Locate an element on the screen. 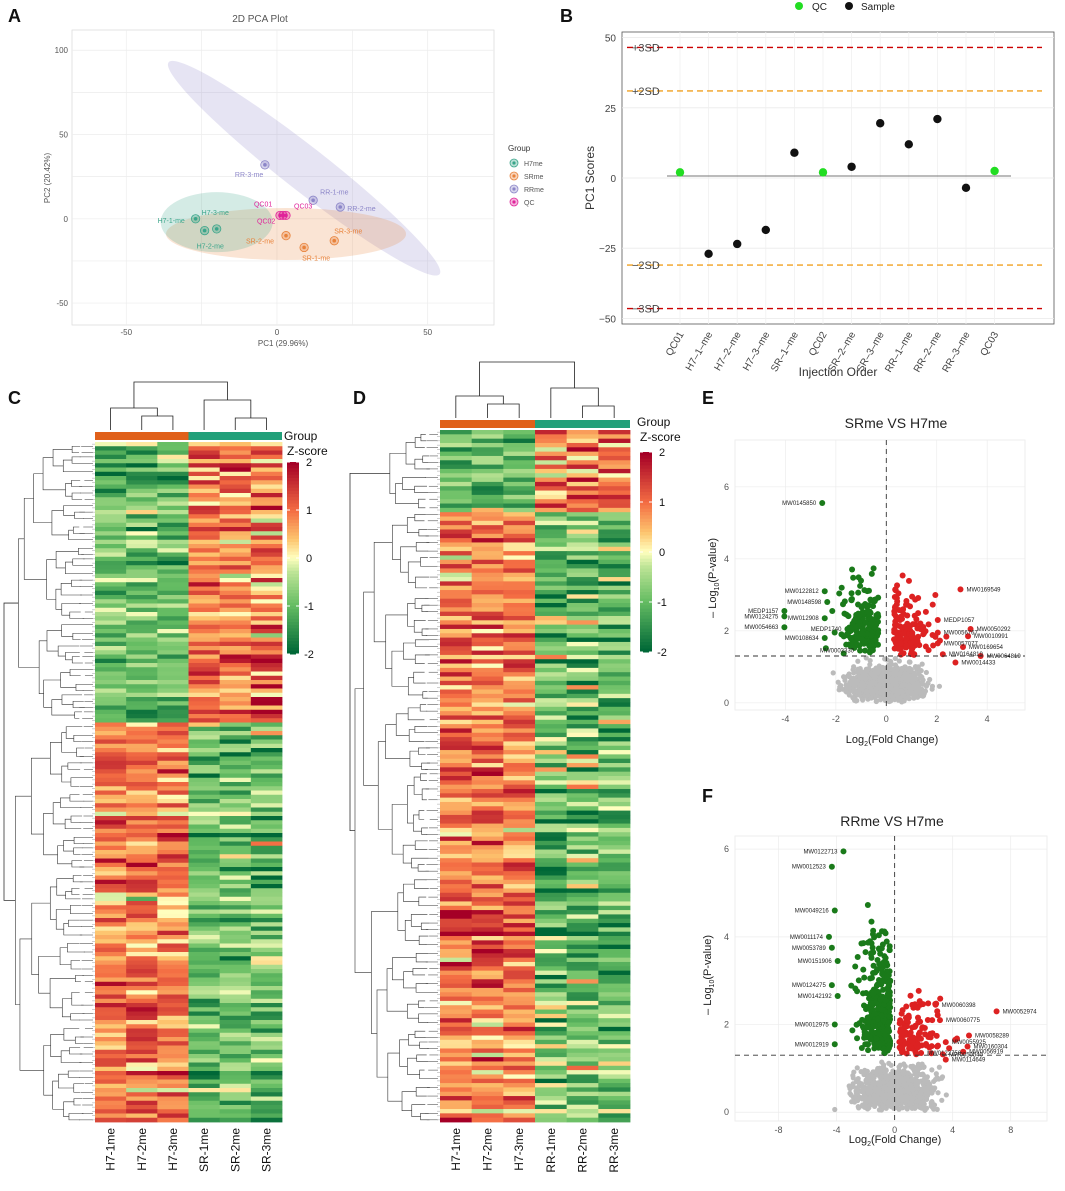 The width and height of the screenshot is (1065, 1191). pca-point-core is located at coordinates (195, 219).